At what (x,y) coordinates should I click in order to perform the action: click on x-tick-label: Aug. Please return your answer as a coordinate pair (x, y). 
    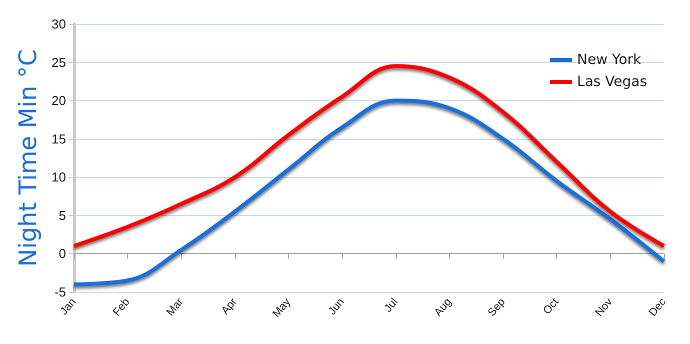
    Looking at the image, I should click on (443, 307).